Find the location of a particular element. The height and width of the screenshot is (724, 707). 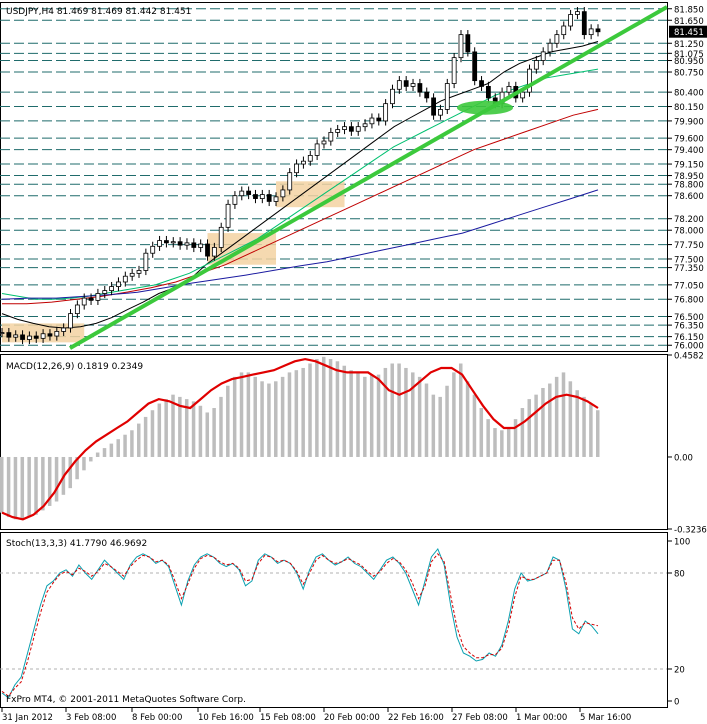

price-tick-label: 80.750 is located at coordinates (689, 74).